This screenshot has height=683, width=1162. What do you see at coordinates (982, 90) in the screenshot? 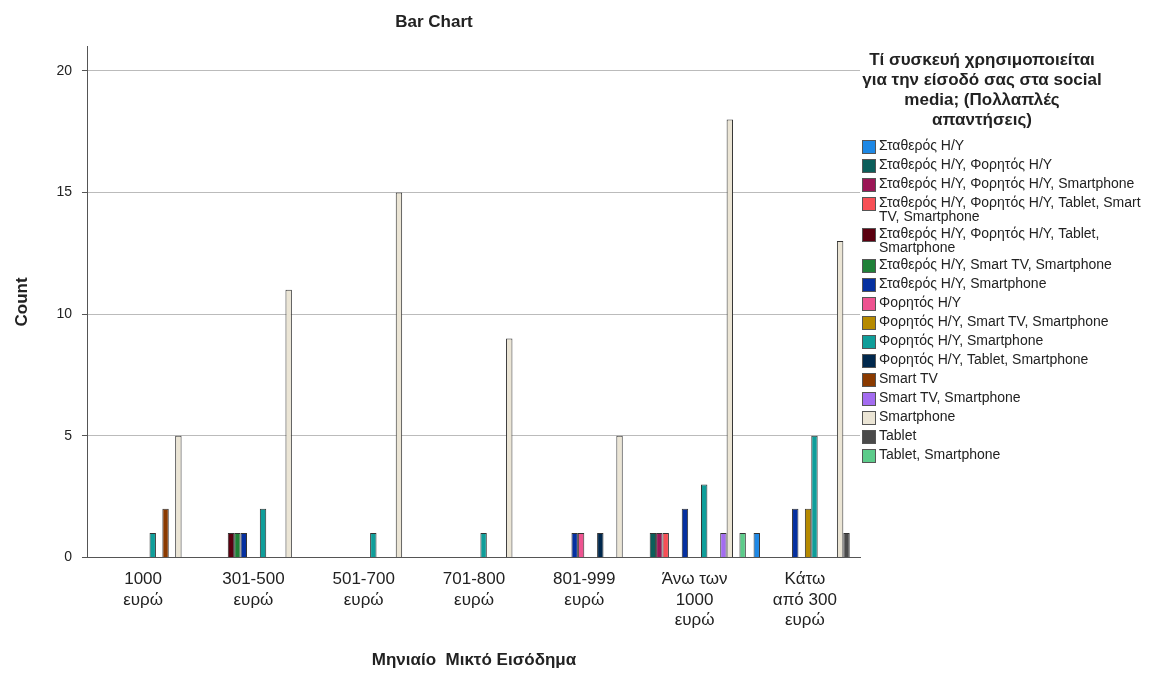
I see `legend-title: Τί συσκευή χρησιμοποιείται για την είσοδό σας στα social media; (Πολλαπλές απαντήσεις)` at bounding box center [982, 90].